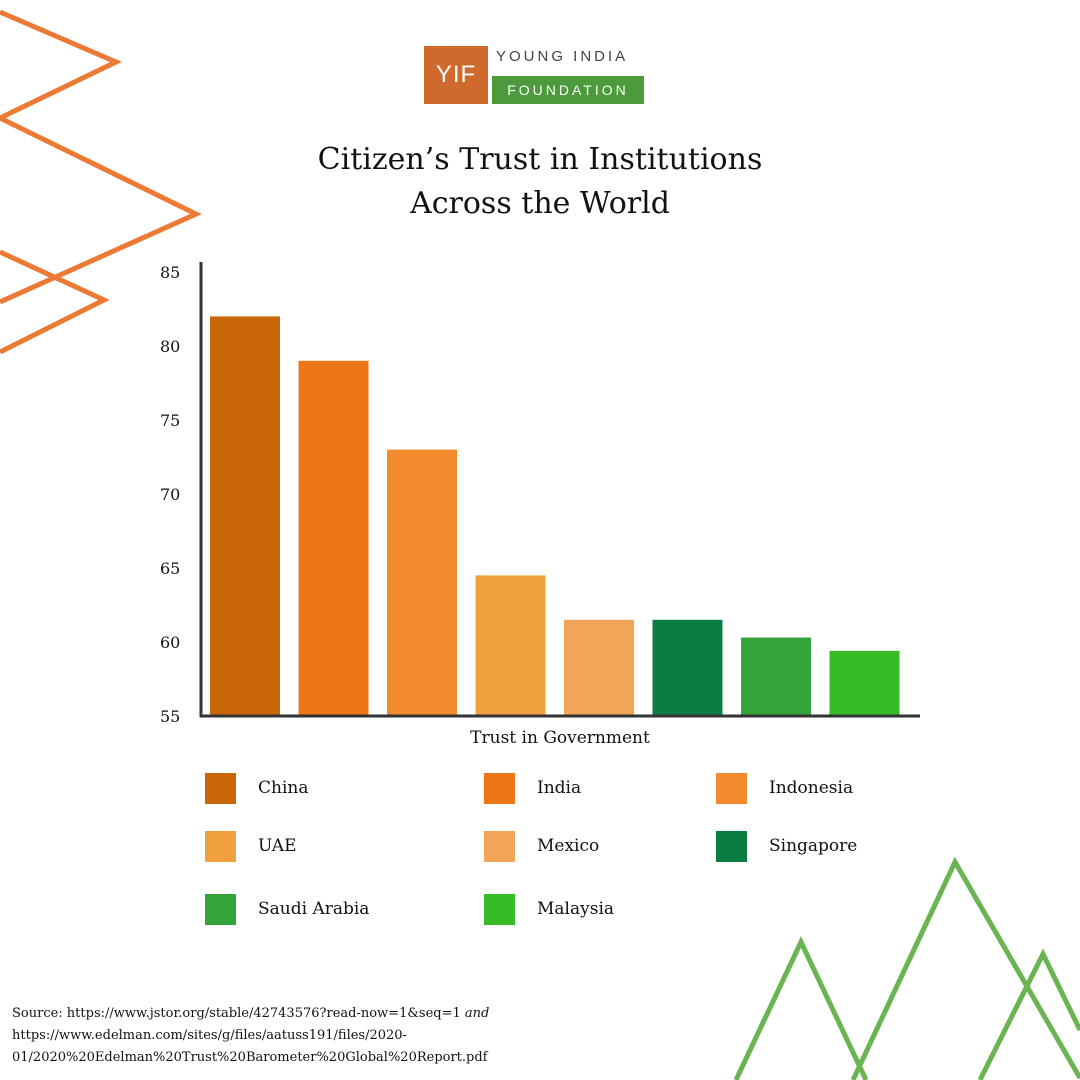 The width and height of the screenshot is (1080, 1080). What do you see at coordinates (864, 683) in the screenshot?
I see `bar-malaysia` at bounding box center [864, 683].